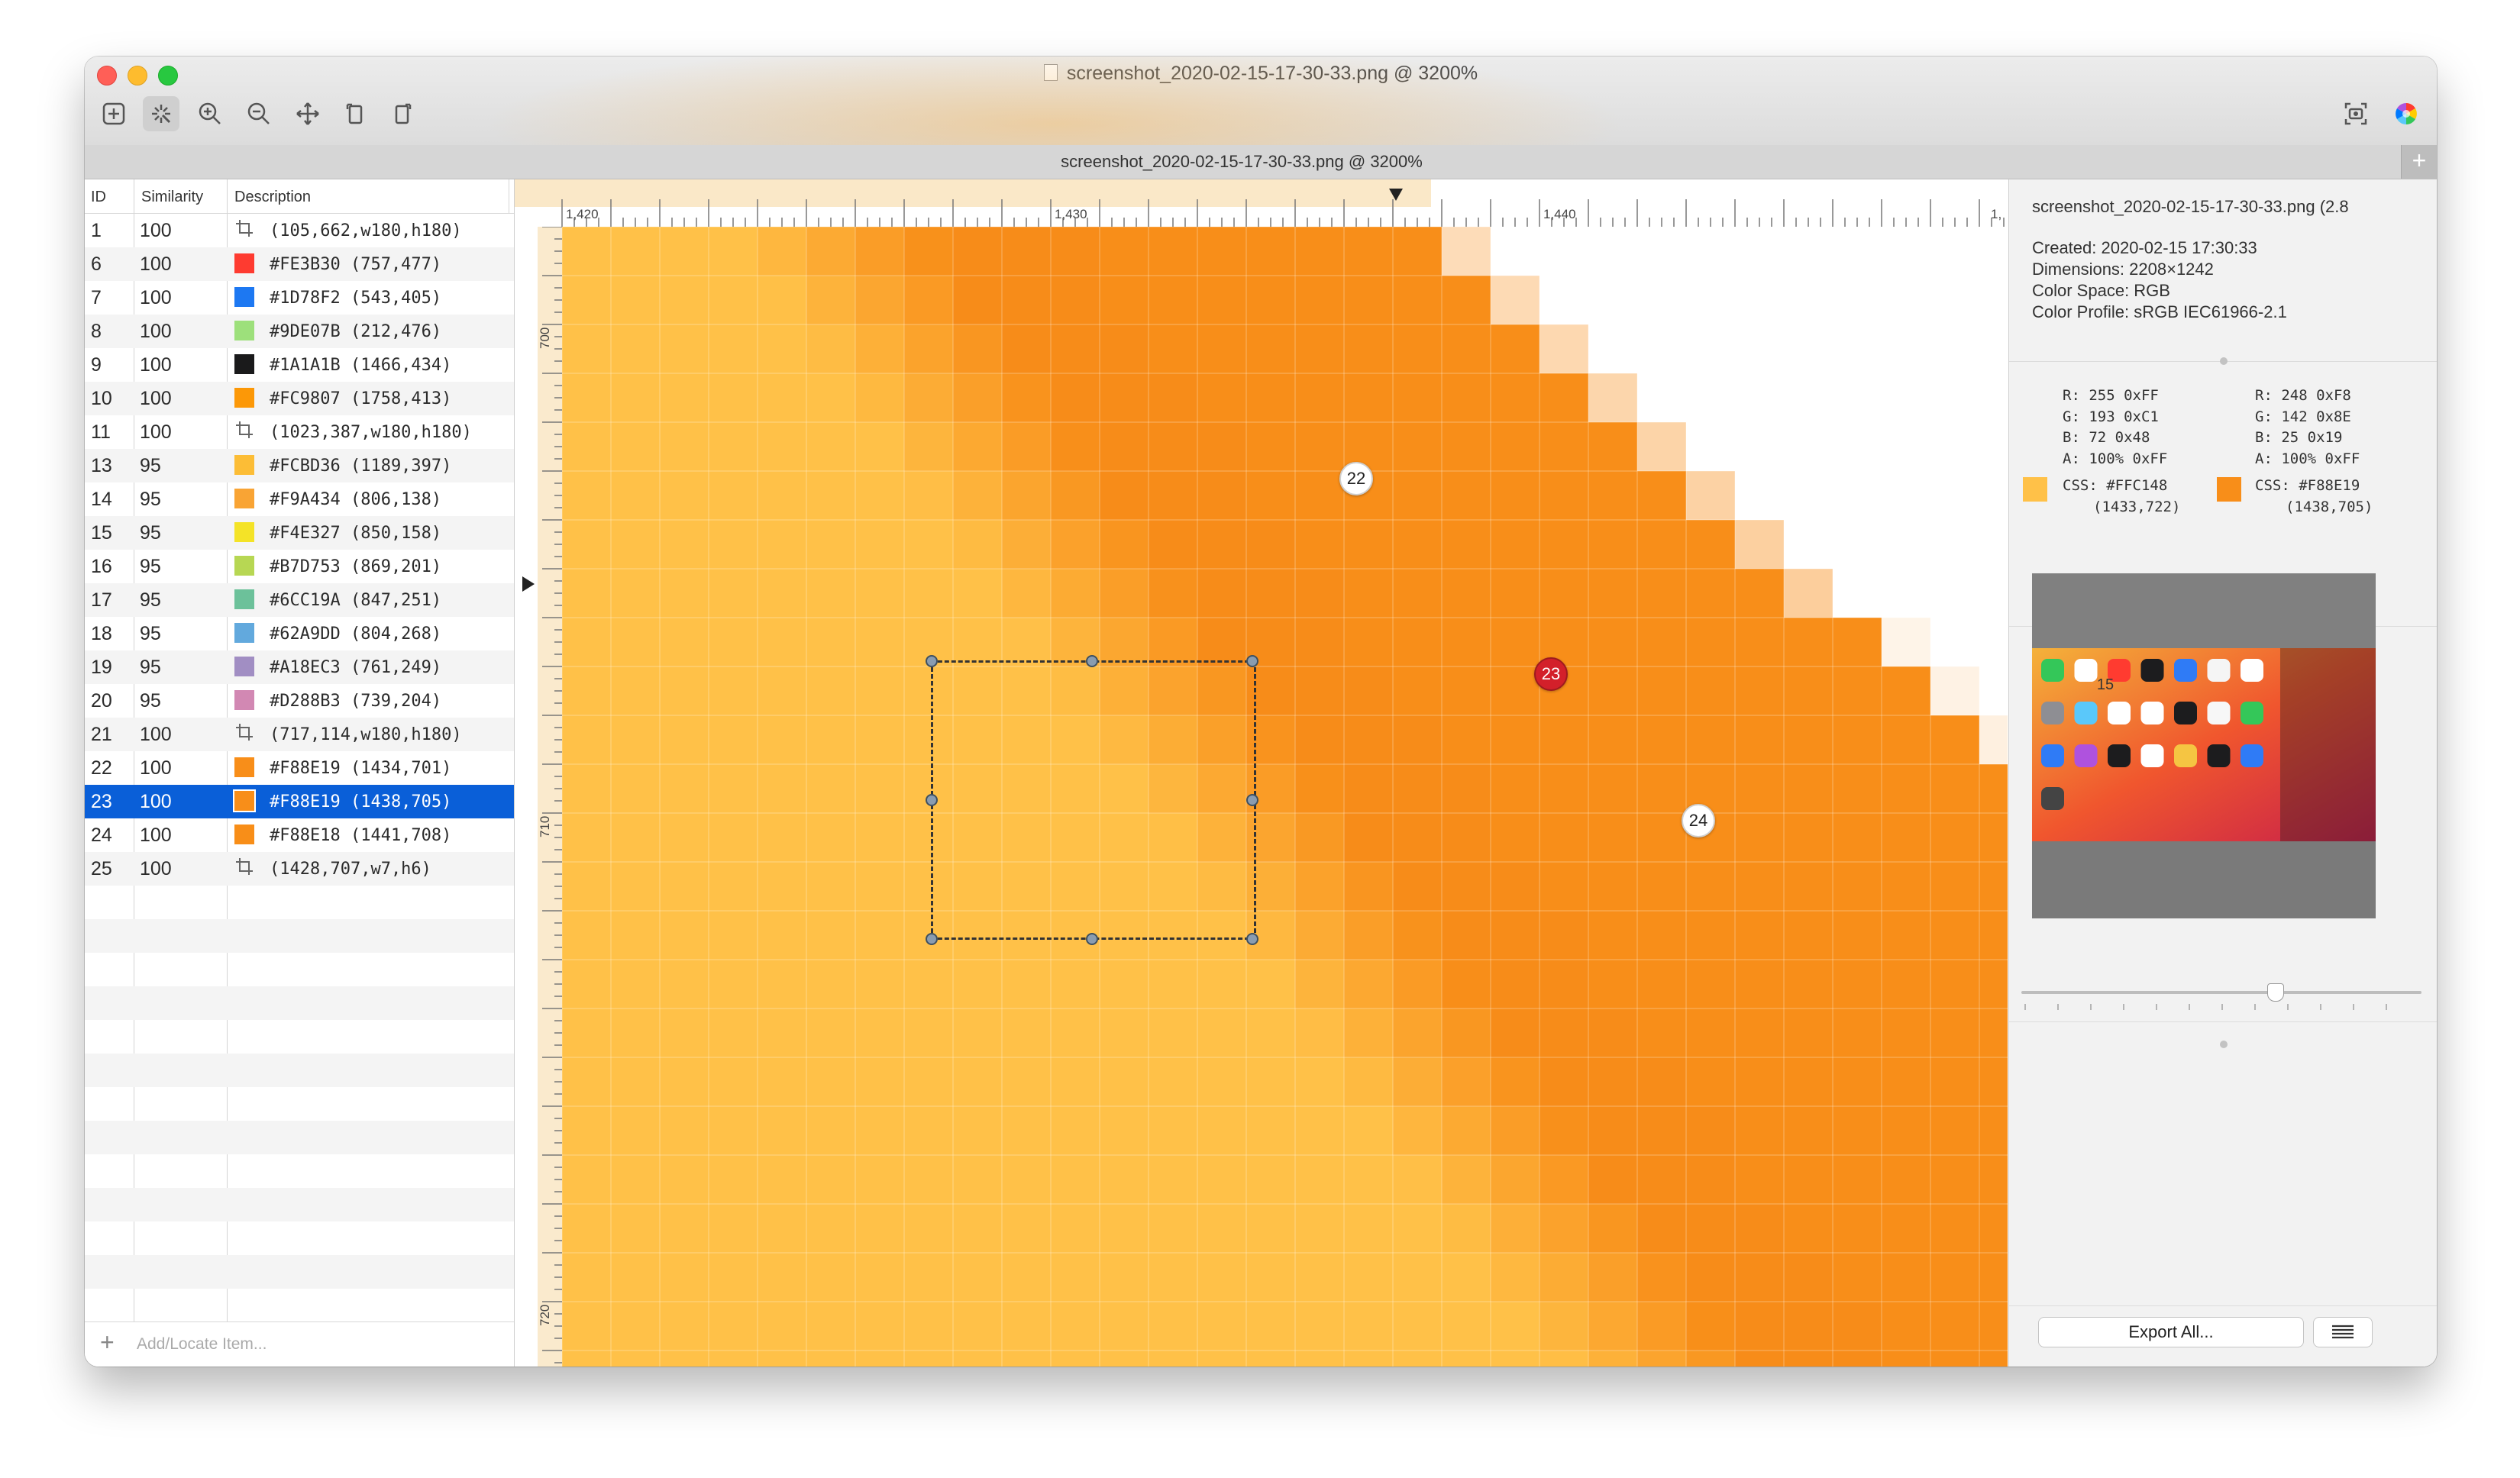 This screenshot has height=1478, width=2520. Describe the element at coordinates (299, 667) in the screenshot. I see `list-item: 19 95 #A18EC3 (761,249)` at that location.